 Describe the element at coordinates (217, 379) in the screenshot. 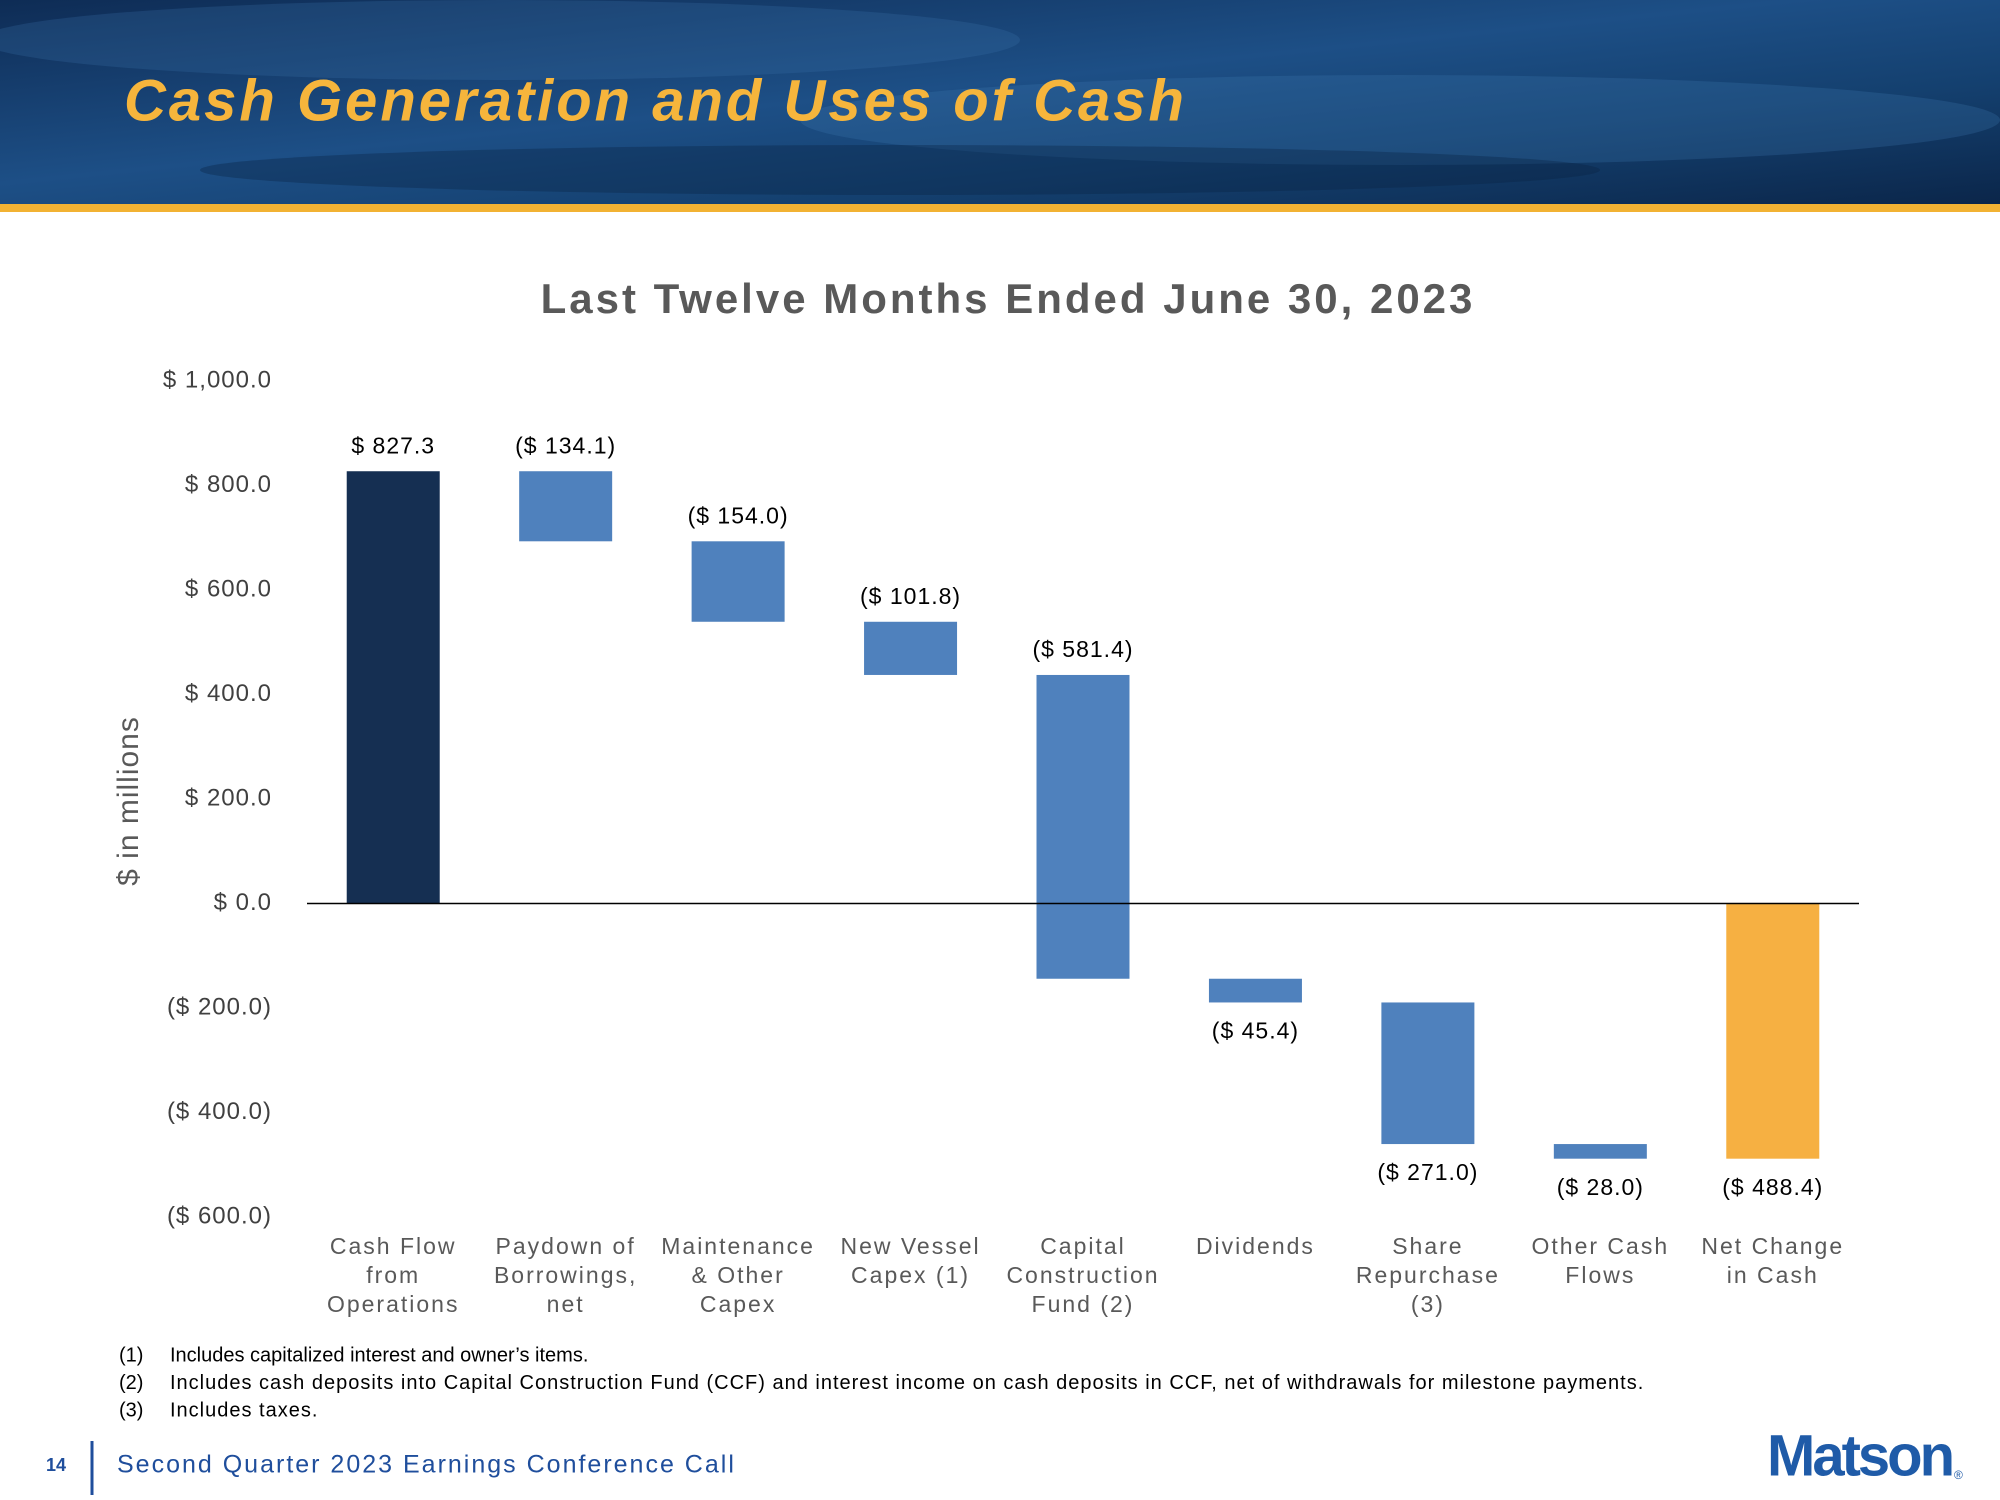

I see `y-tick-label: $ 1,000.0` at that location.